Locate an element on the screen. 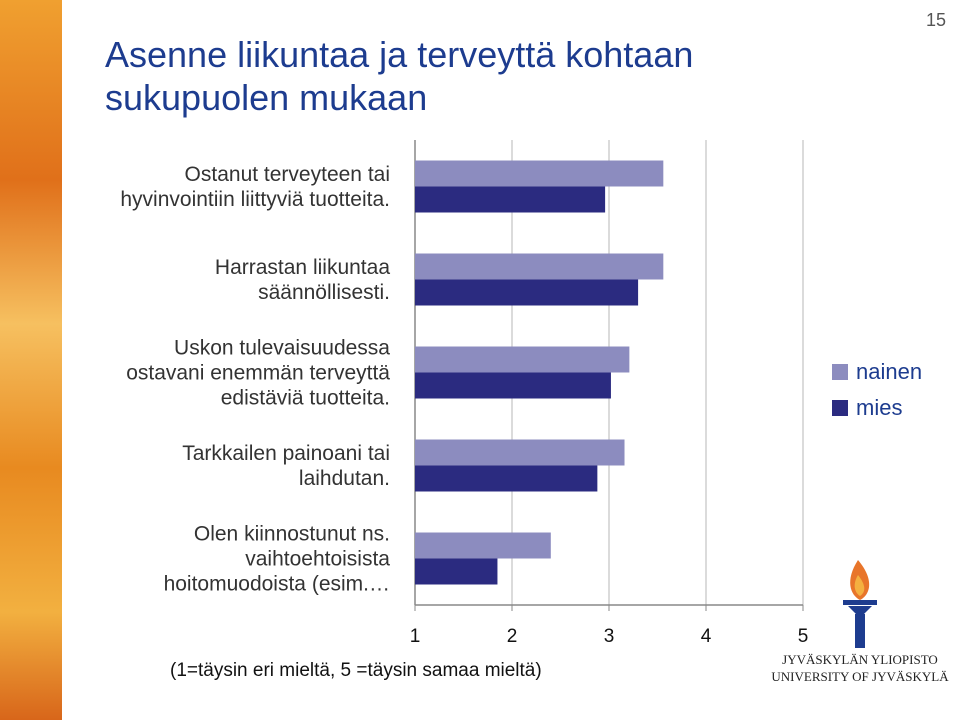 The height and width of the screenshot is (720, 960). x-tick-label: 5 is located at coordinates (803, 636).